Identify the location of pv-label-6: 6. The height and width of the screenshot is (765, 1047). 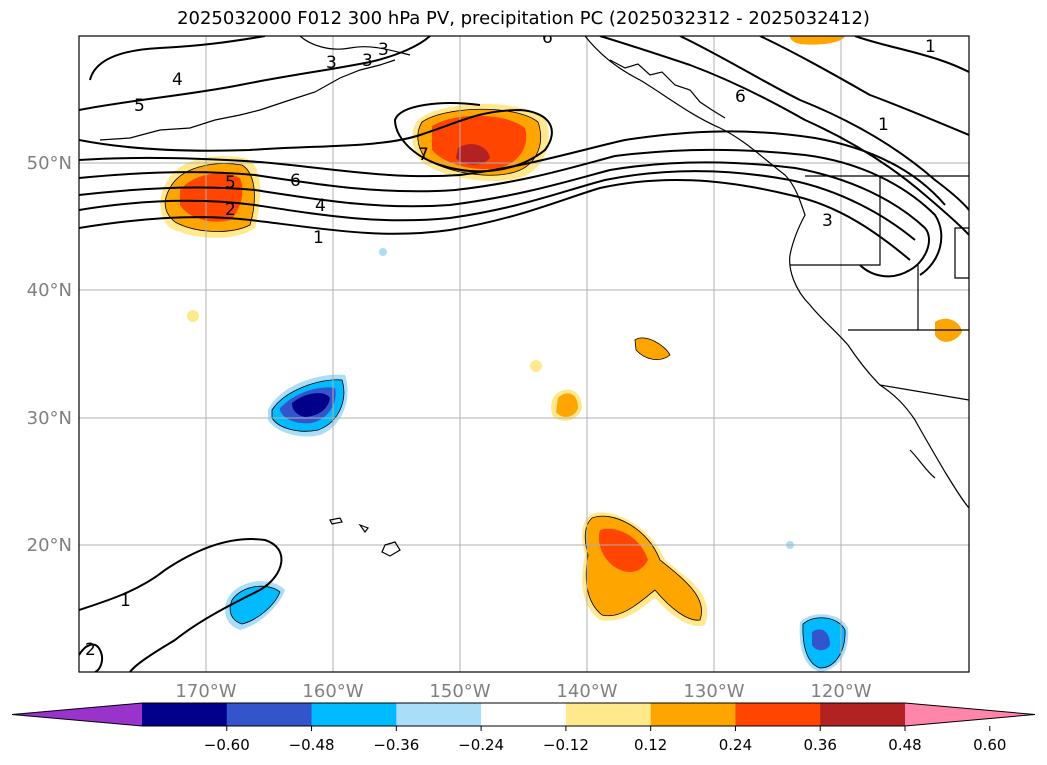
(547, 38).